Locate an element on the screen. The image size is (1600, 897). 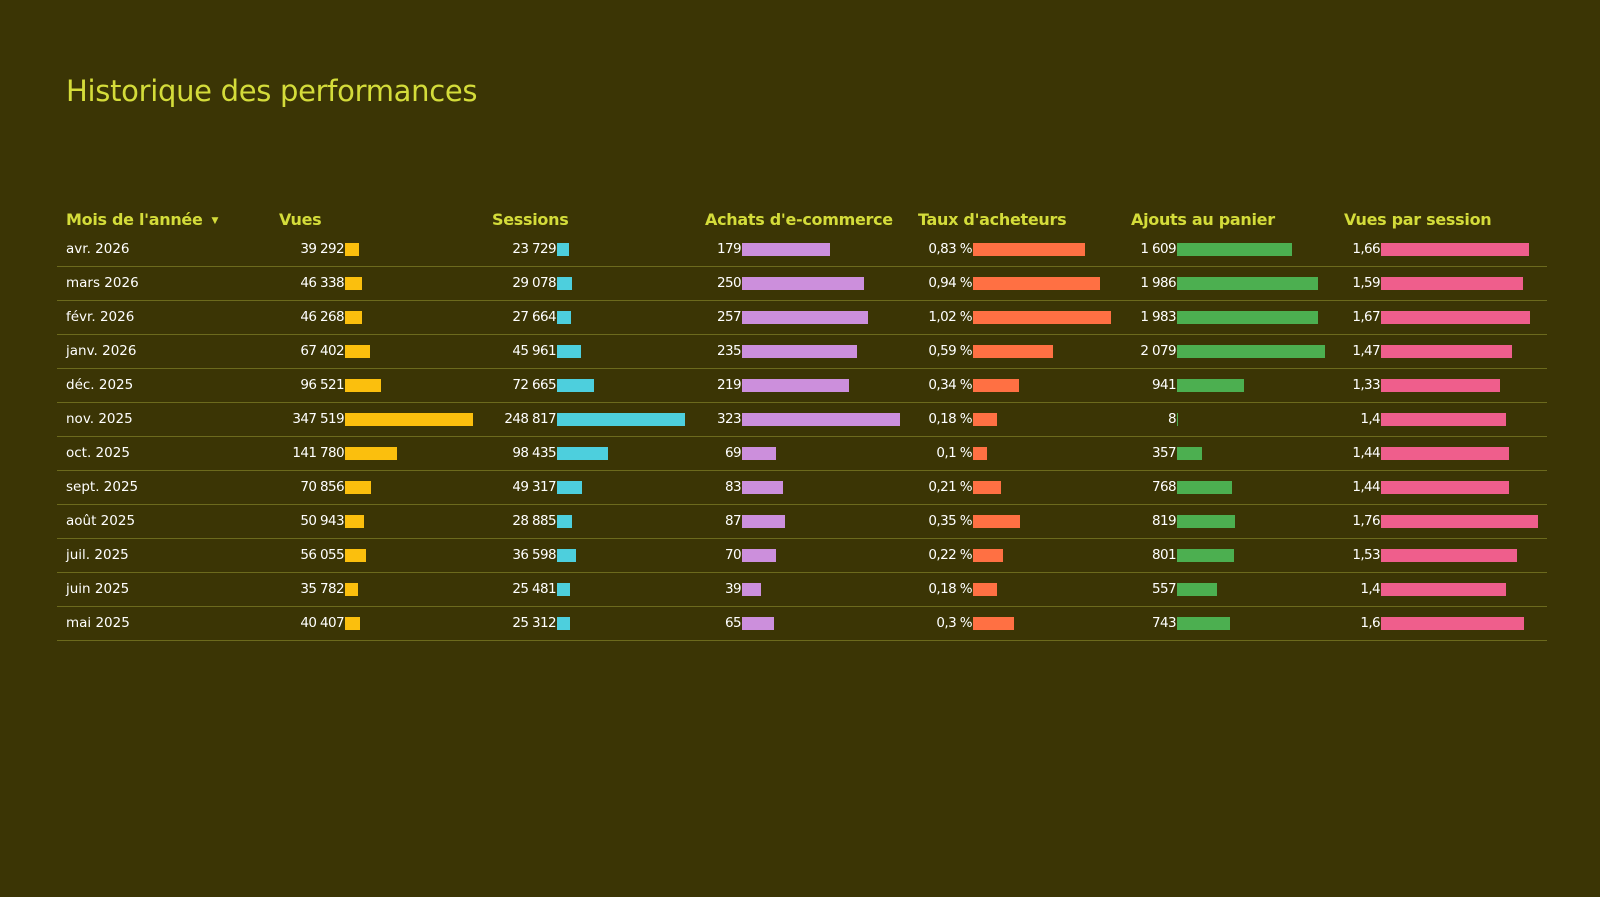
cell-taux-value: 0,21 % is located at coordinates (950, 487).